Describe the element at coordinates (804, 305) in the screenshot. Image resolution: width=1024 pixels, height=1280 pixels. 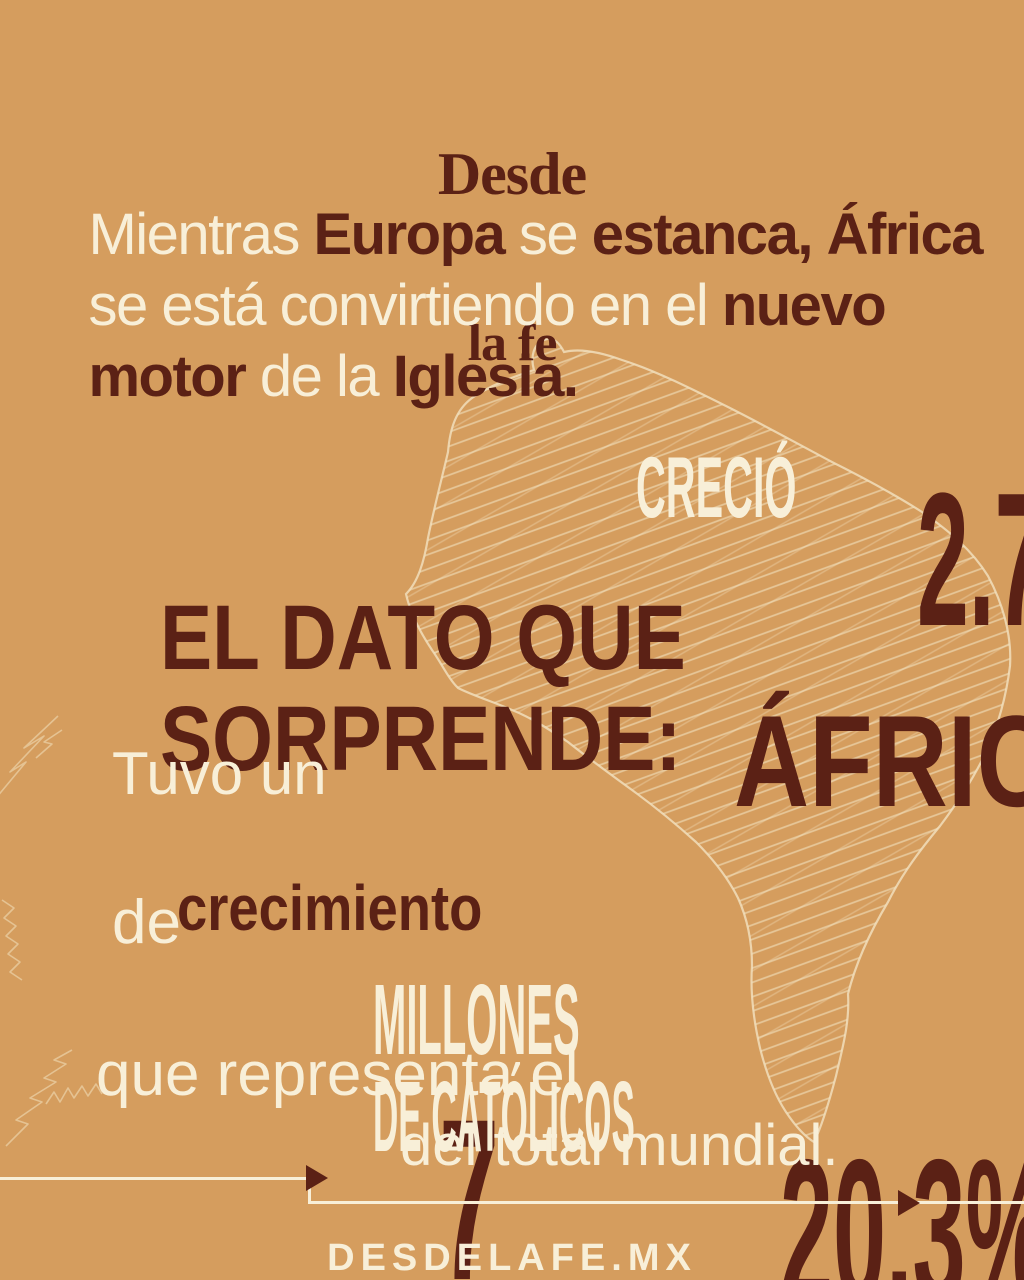
I see `headline-segment: nuevo` at that location.